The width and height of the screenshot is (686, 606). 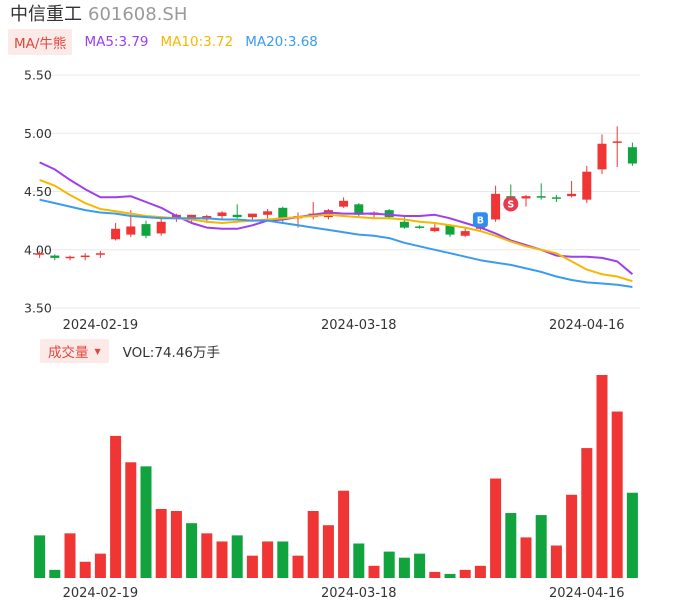 I want to click on stock-code: 601608.SH, so click(x=138, y=14).